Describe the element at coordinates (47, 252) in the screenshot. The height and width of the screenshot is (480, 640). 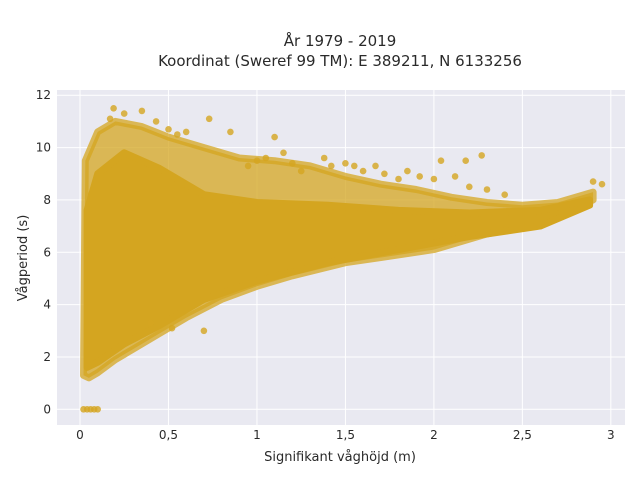
I see `y-tick-label: 6` at that location.